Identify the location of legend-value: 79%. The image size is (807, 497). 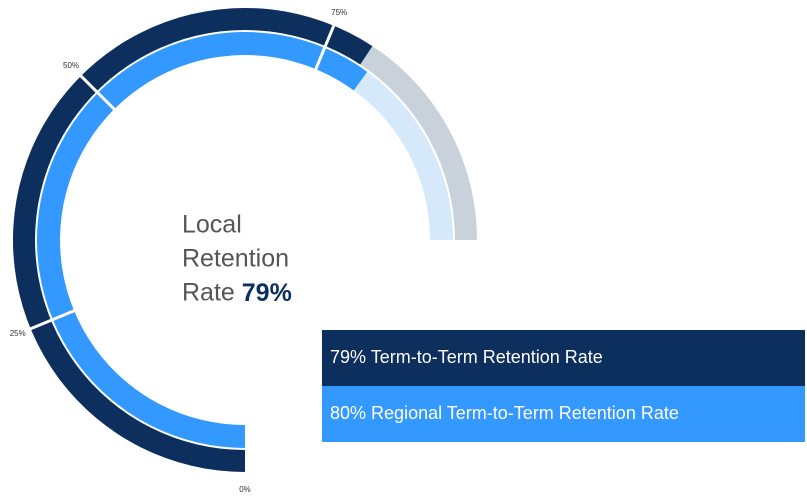
(348, 357).